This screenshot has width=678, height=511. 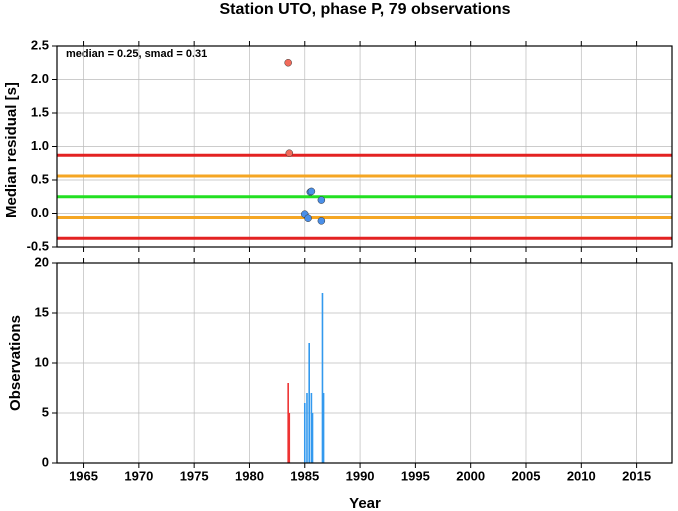 What do you see at coordinates (40, 111) in the screenshot?
I see `y-tick-label: 1.5` at bounding box center [40, 111].